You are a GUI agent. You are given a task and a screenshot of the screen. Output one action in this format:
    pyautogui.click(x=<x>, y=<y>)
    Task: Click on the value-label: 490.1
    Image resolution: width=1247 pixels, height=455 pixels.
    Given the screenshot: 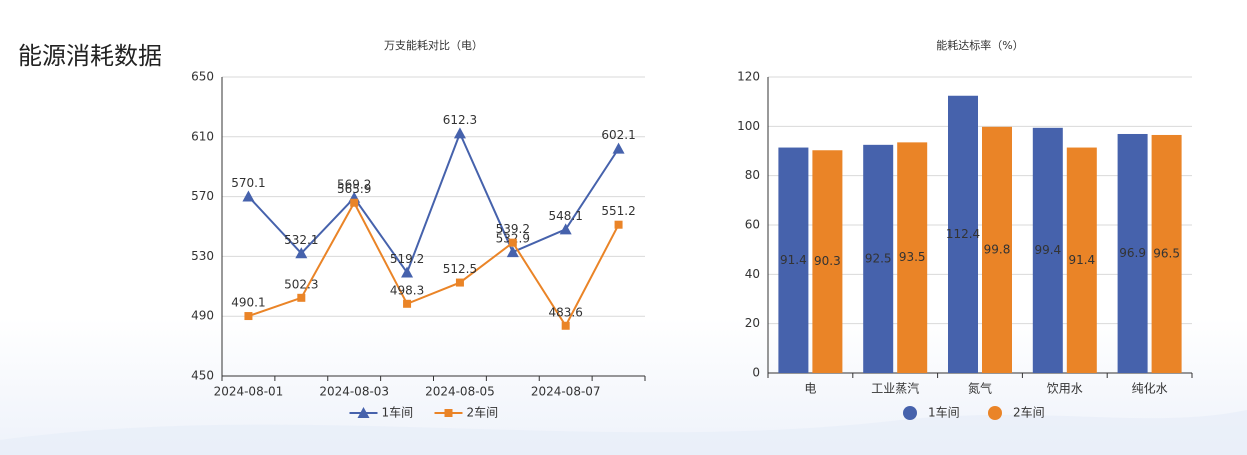 What is the action you would take?
    pyautogui.click(x=248, y=303)
    